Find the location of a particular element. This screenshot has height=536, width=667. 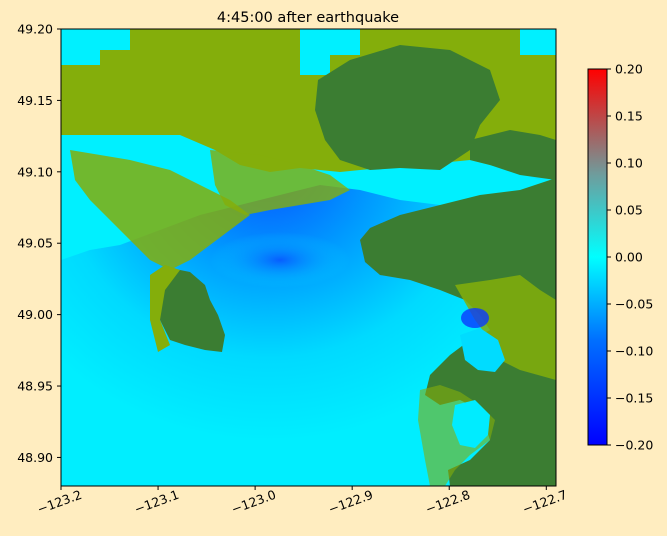

semiahmoo-bay is located at coordinates (471, 424).